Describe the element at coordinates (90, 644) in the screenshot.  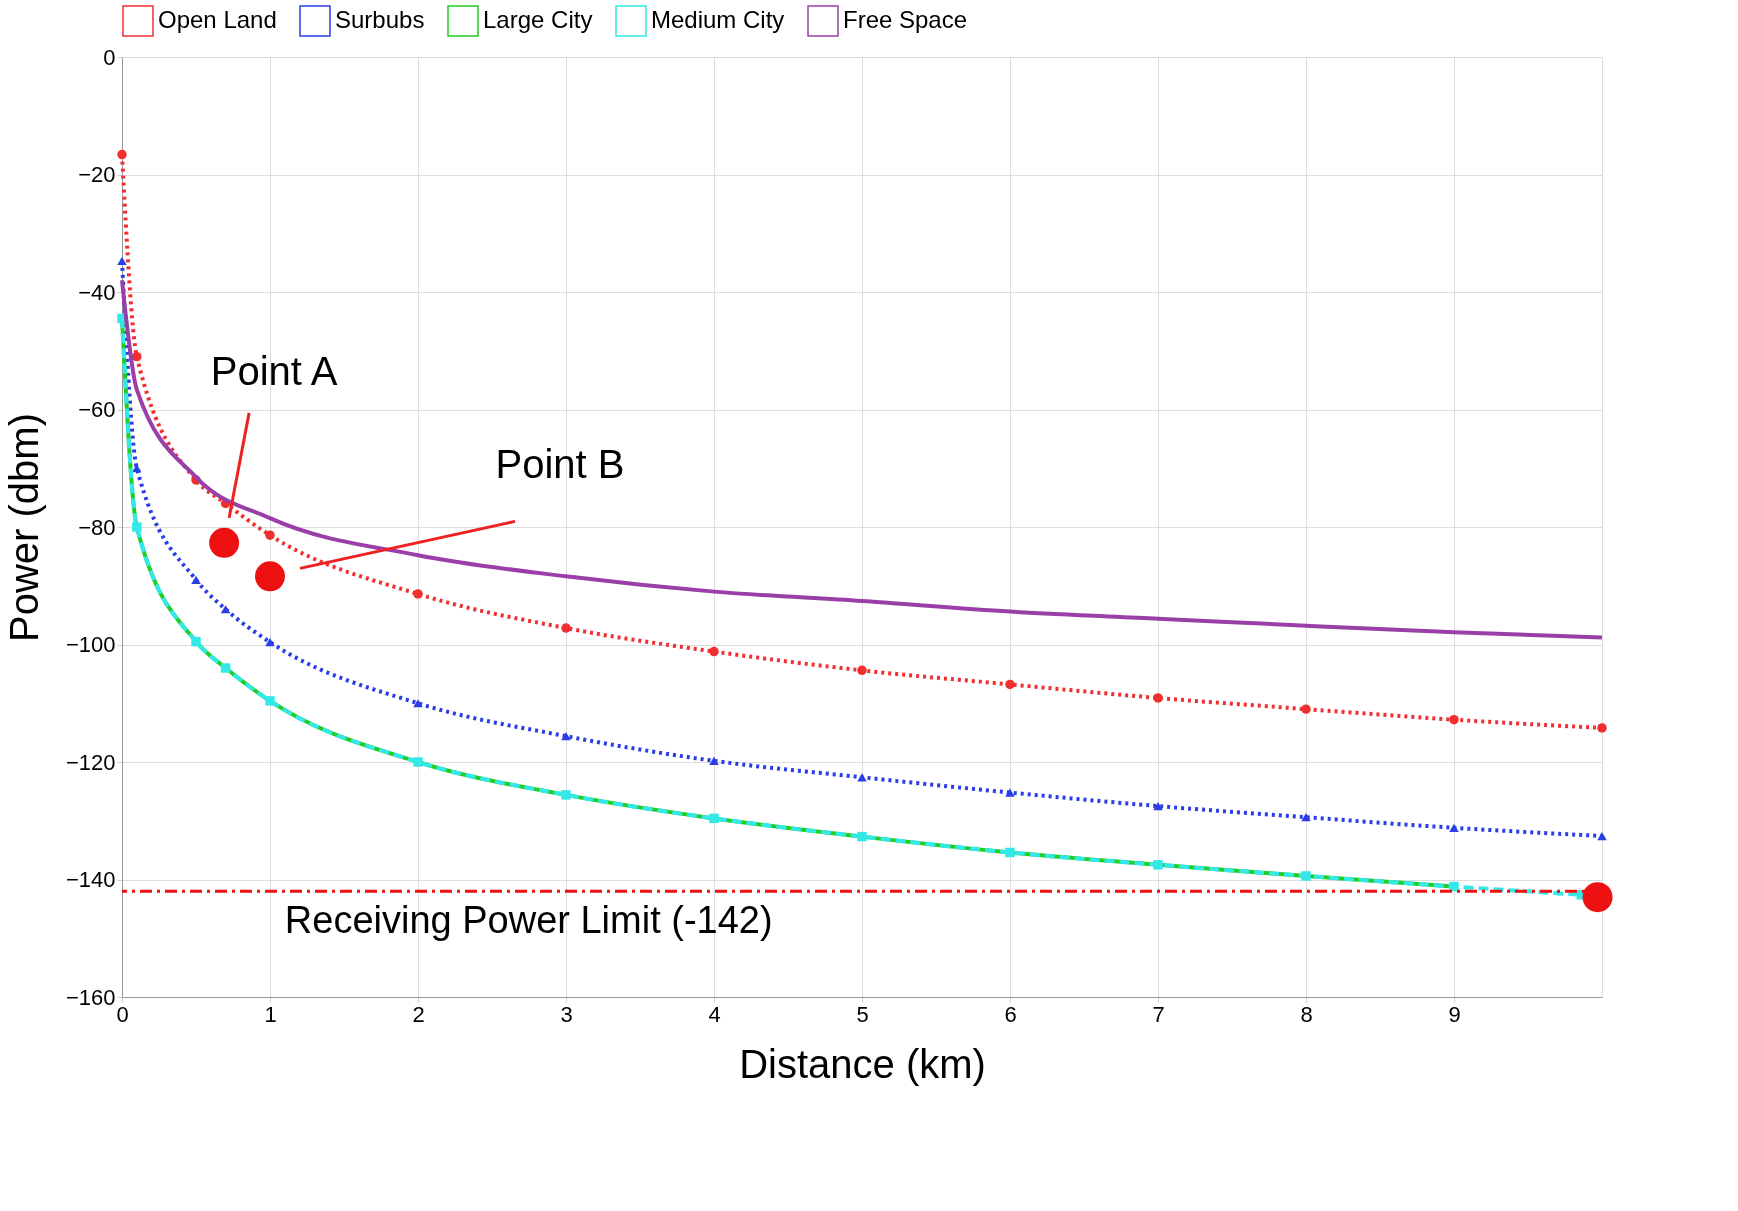
I see `y-tick-label: −100` at that location.